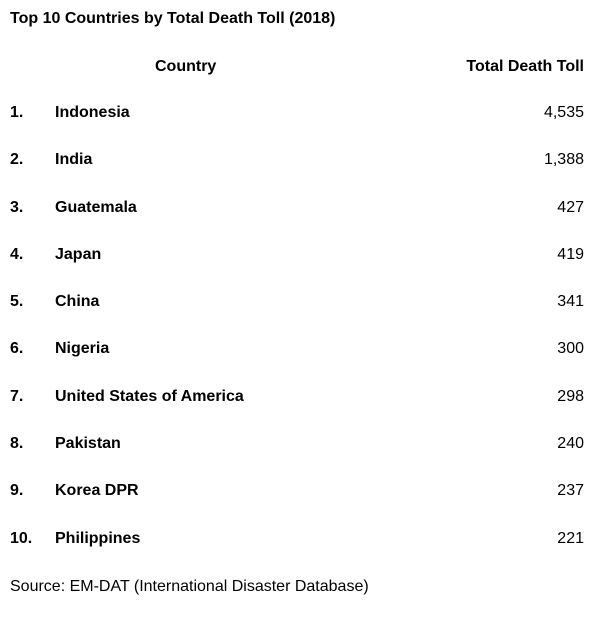 The image size is (600, 620). I want to click on table-row: 1. Indonesia 4,535, so click(300, 127).